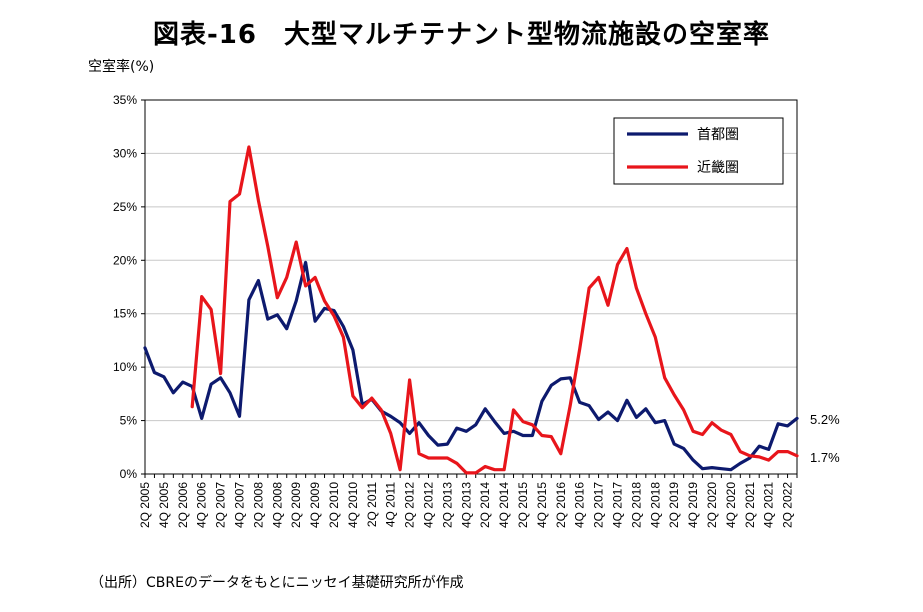 The width and height of the screenshot is (923, 612). What do you see at coordinates (164, 505) in the screenshot?
I see `x-tick-label: 4Q 2005` at bounding box center [164, 505].